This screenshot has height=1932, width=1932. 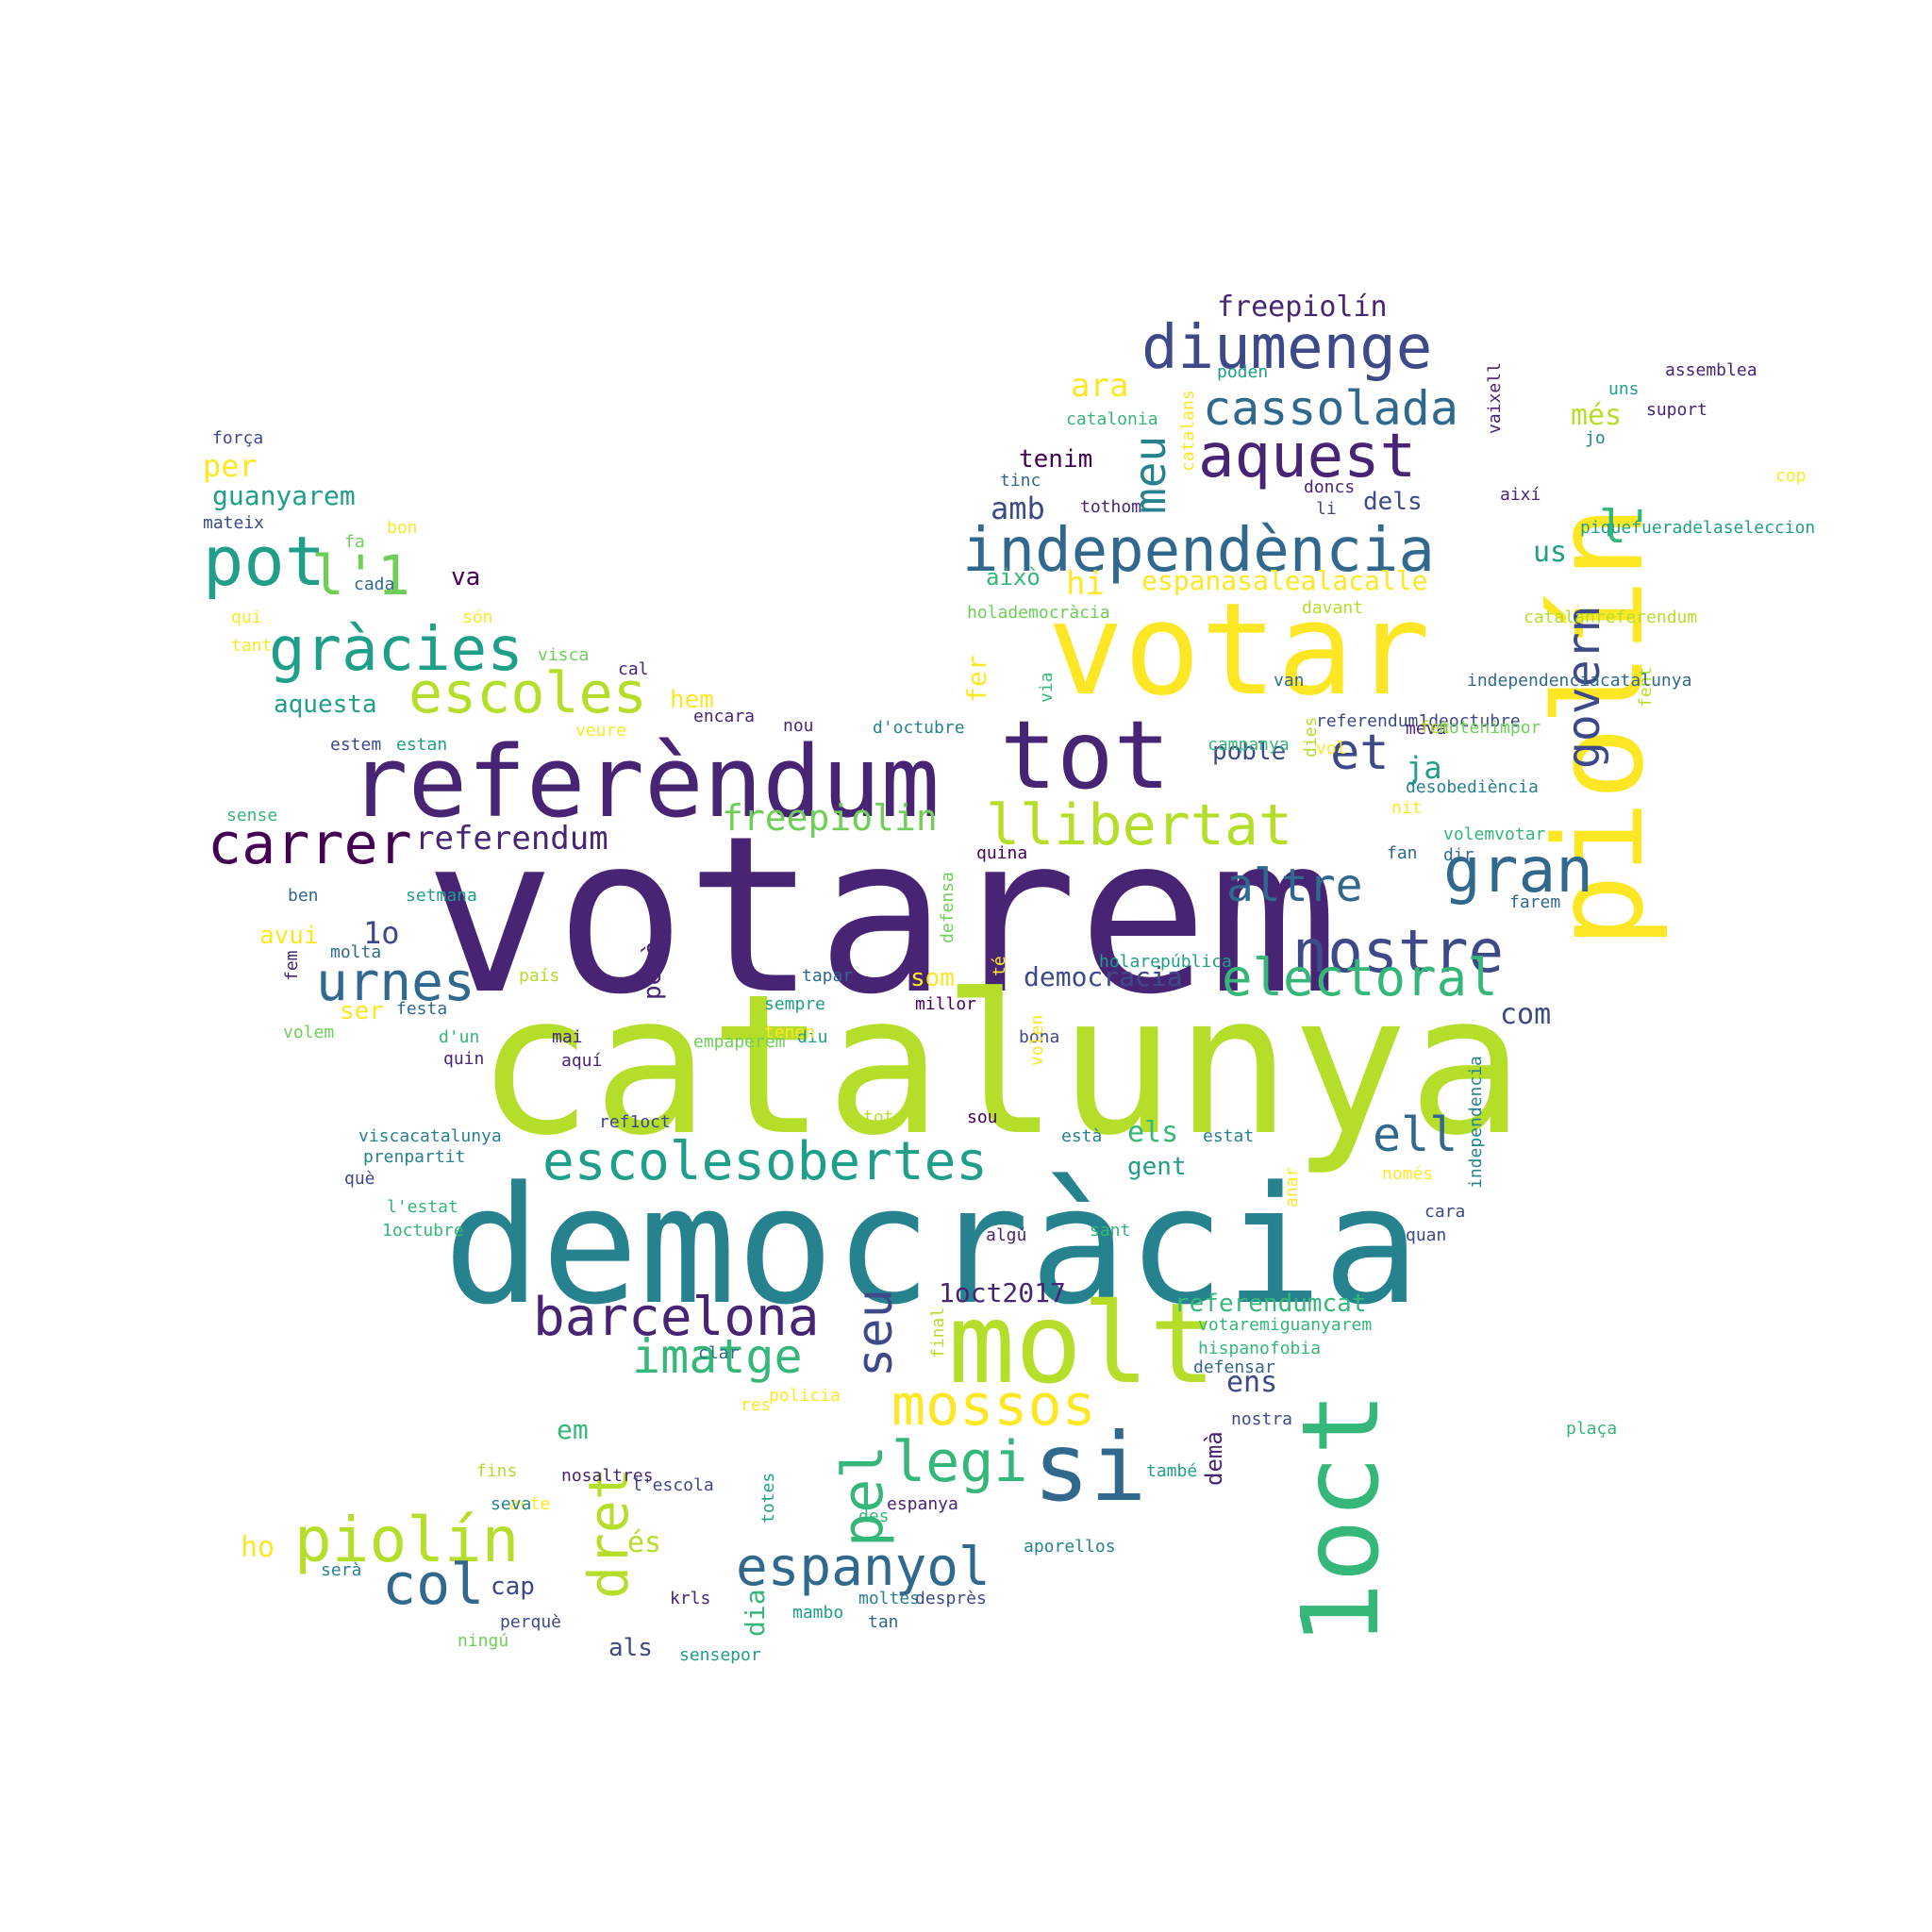 I want to click on word-davant: davant, so click(x=1332, y=608).